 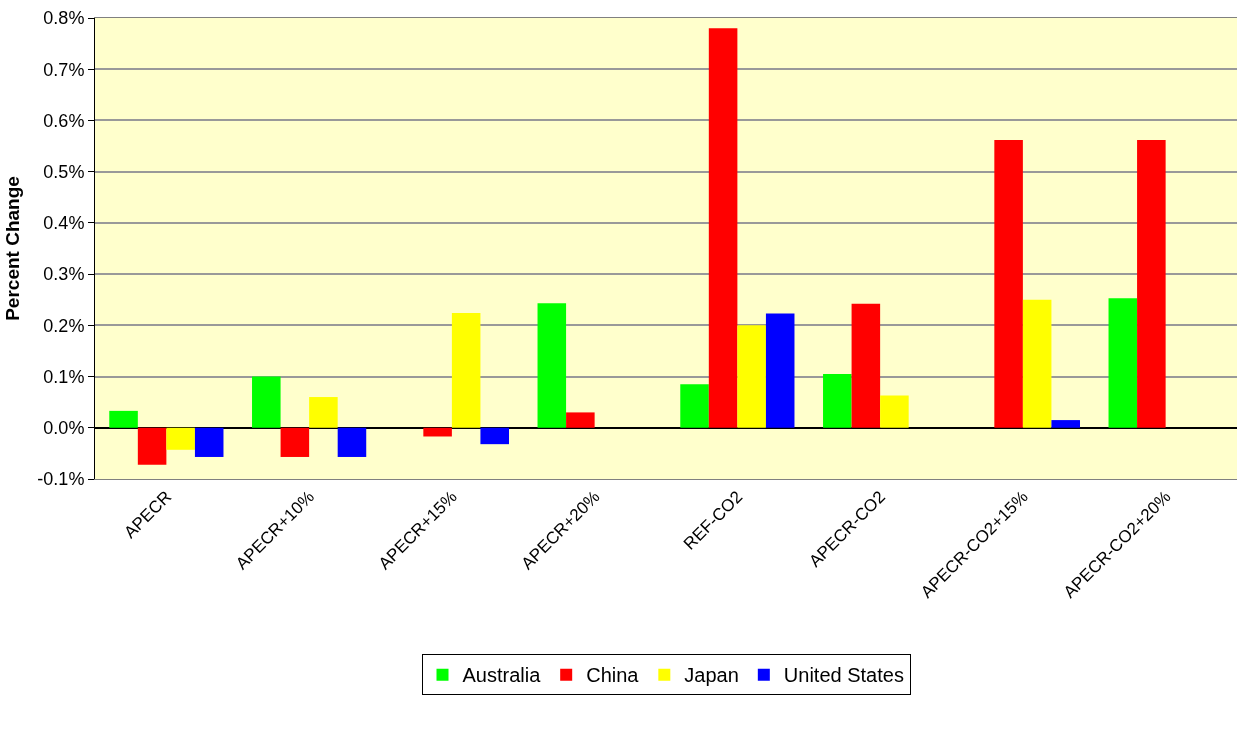 What do you see at coordinates (64, 223) in the screenshot?
I see `y-tick-label: 0.4%` at bounding box center [64, 223].